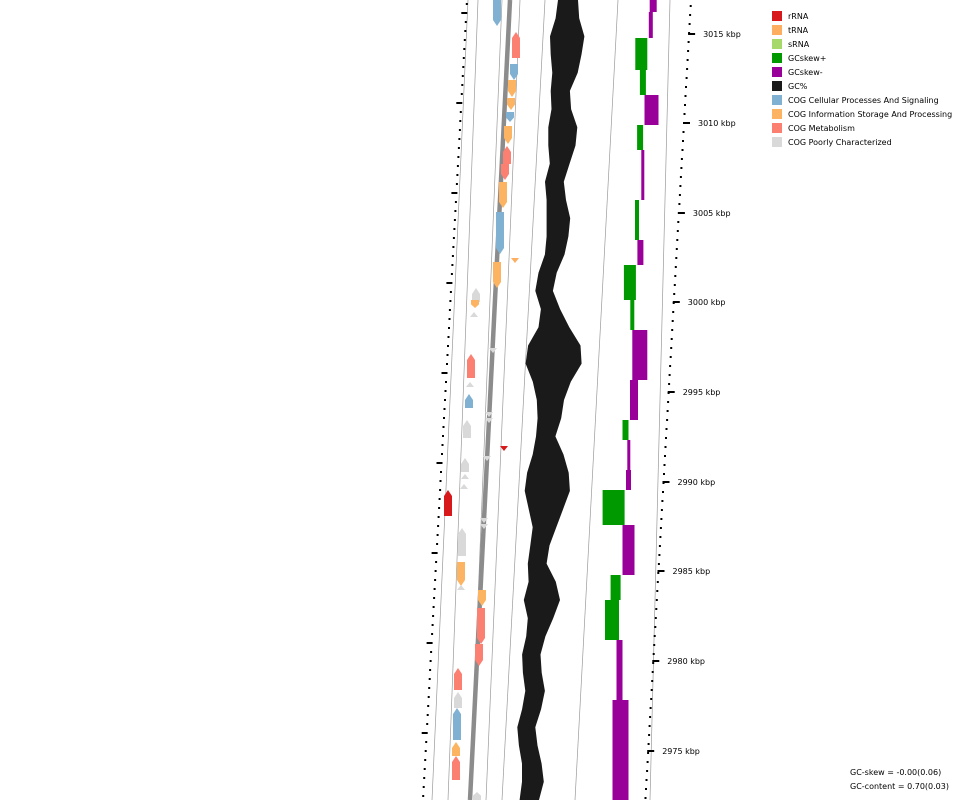 The height and width of the screenshot is (800, 960). I want to click on legend-label: COG Poorly Characterized, so click(840, 142).